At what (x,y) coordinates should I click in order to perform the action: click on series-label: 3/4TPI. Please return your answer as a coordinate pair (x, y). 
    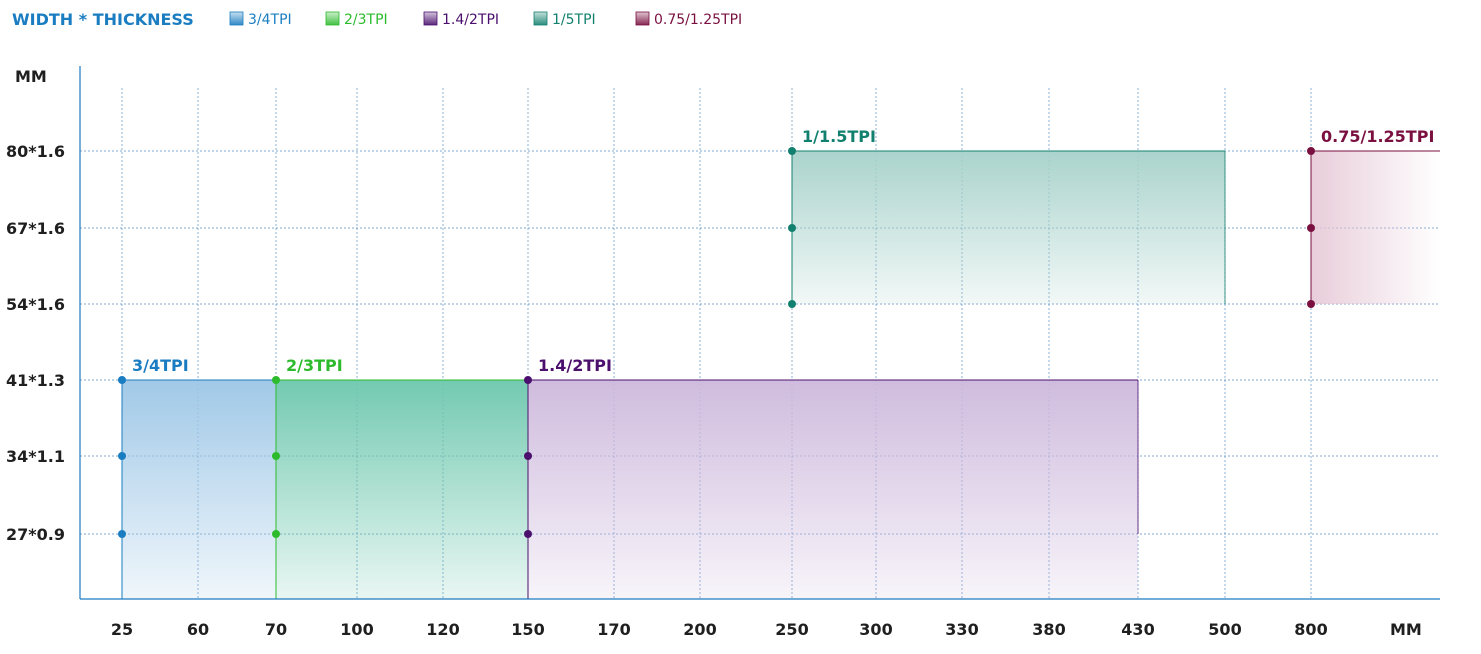
    Looking at the image, I should click on (160, 365).